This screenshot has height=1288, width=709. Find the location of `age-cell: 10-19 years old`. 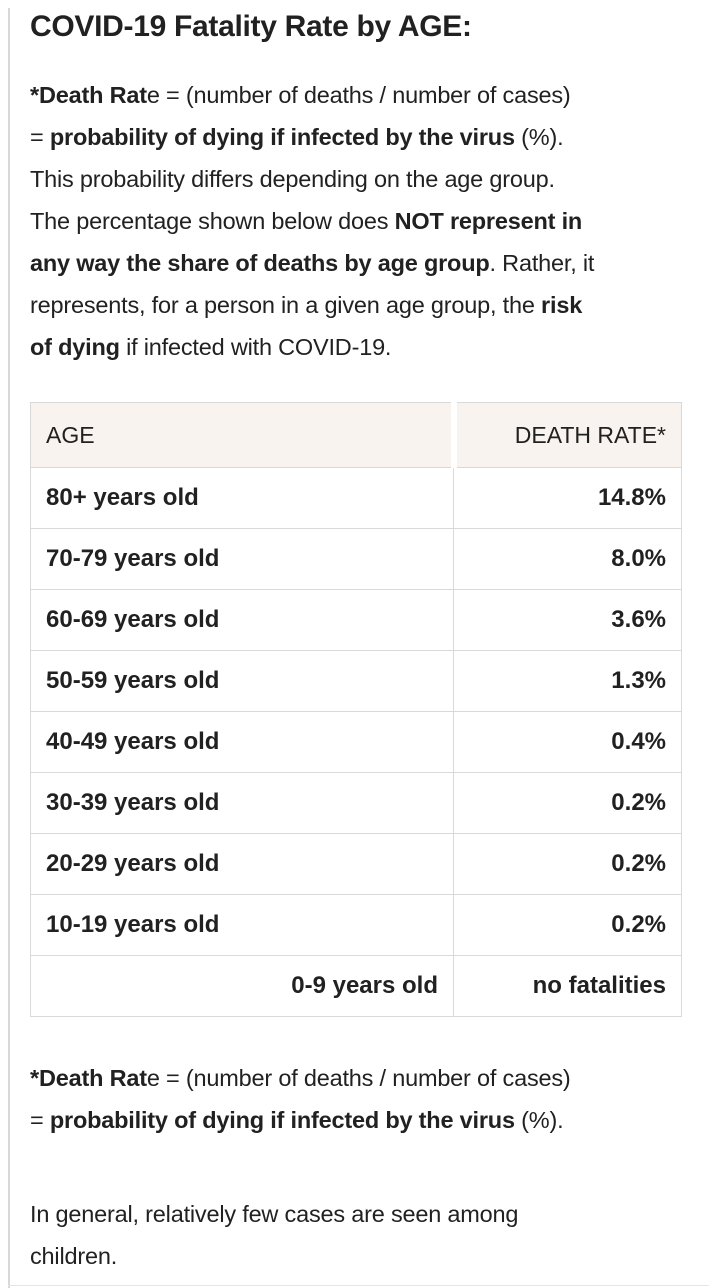

age-cell: 10-19 years old is located at coordinates (242, 925).